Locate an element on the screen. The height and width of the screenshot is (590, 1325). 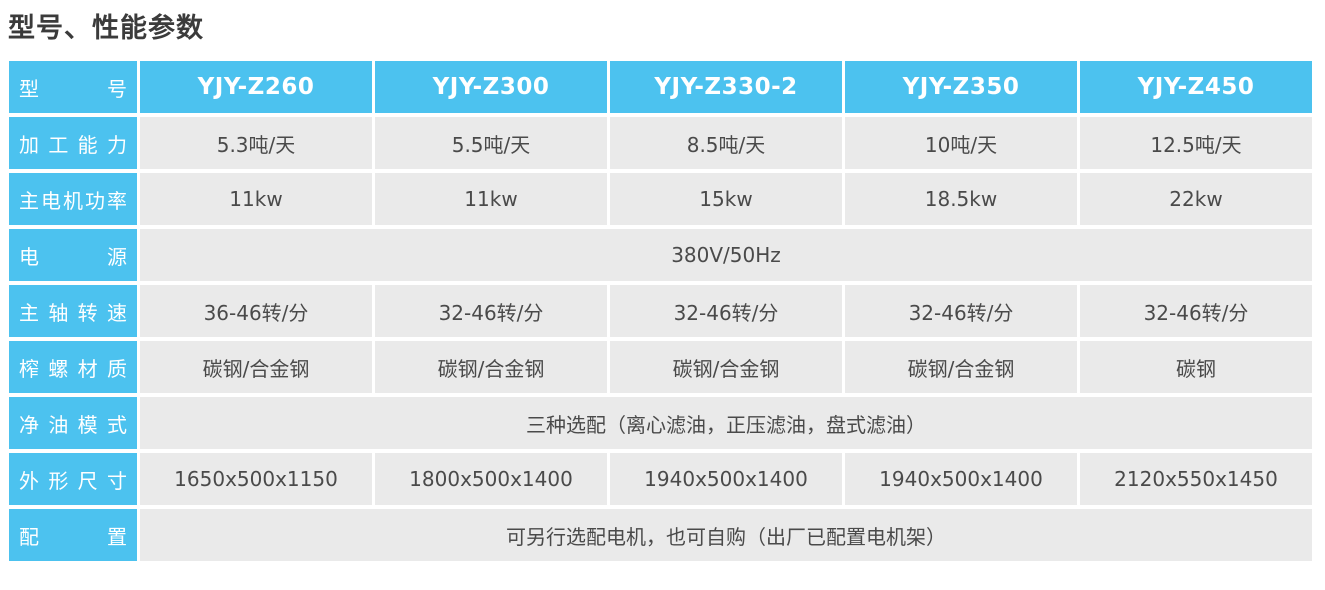
spec-cell: 1650x500x1150 is located at coordinates (256, 479).